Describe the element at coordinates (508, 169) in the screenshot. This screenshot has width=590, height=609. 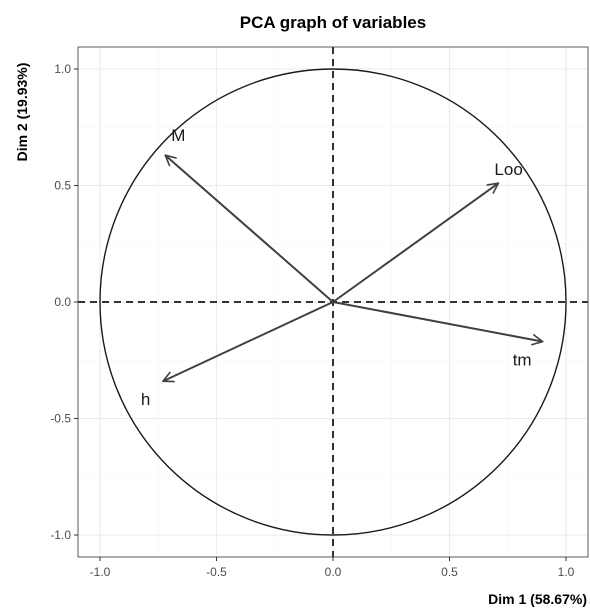
I see `variable-label-loo: Loo` at that location.